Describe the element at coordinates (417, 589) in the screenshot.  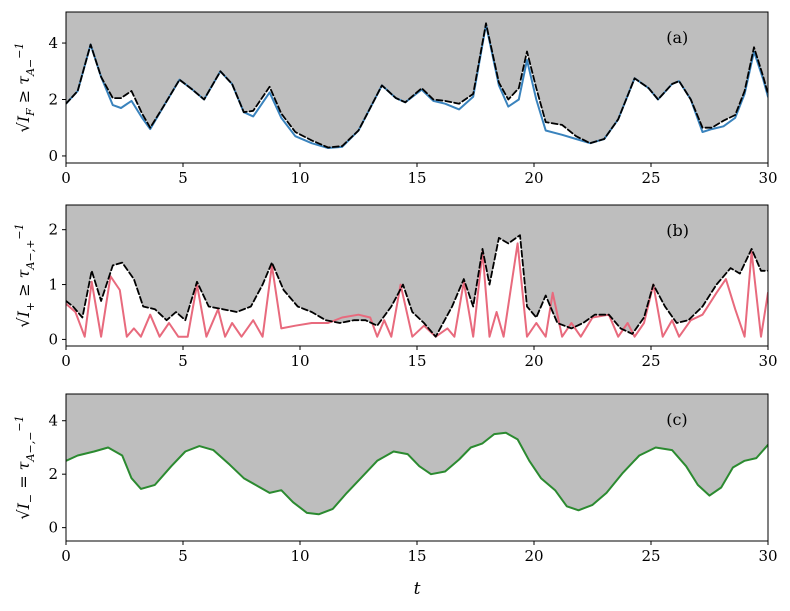
I see `x-axis-label: t` at that location.